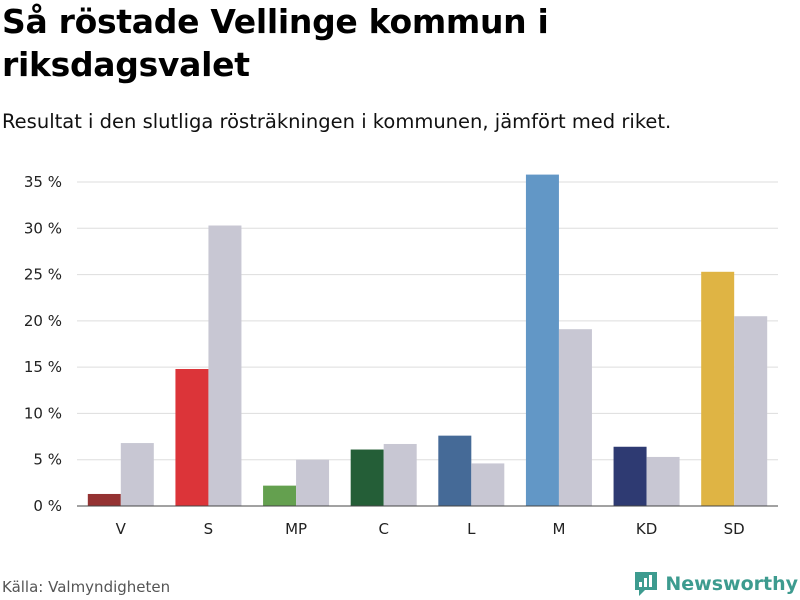 This screenshot has height=600, width=800. Describe the element at coordinates (542, 340) in the screenshot. I see `bar-vellinge-m` at that location.